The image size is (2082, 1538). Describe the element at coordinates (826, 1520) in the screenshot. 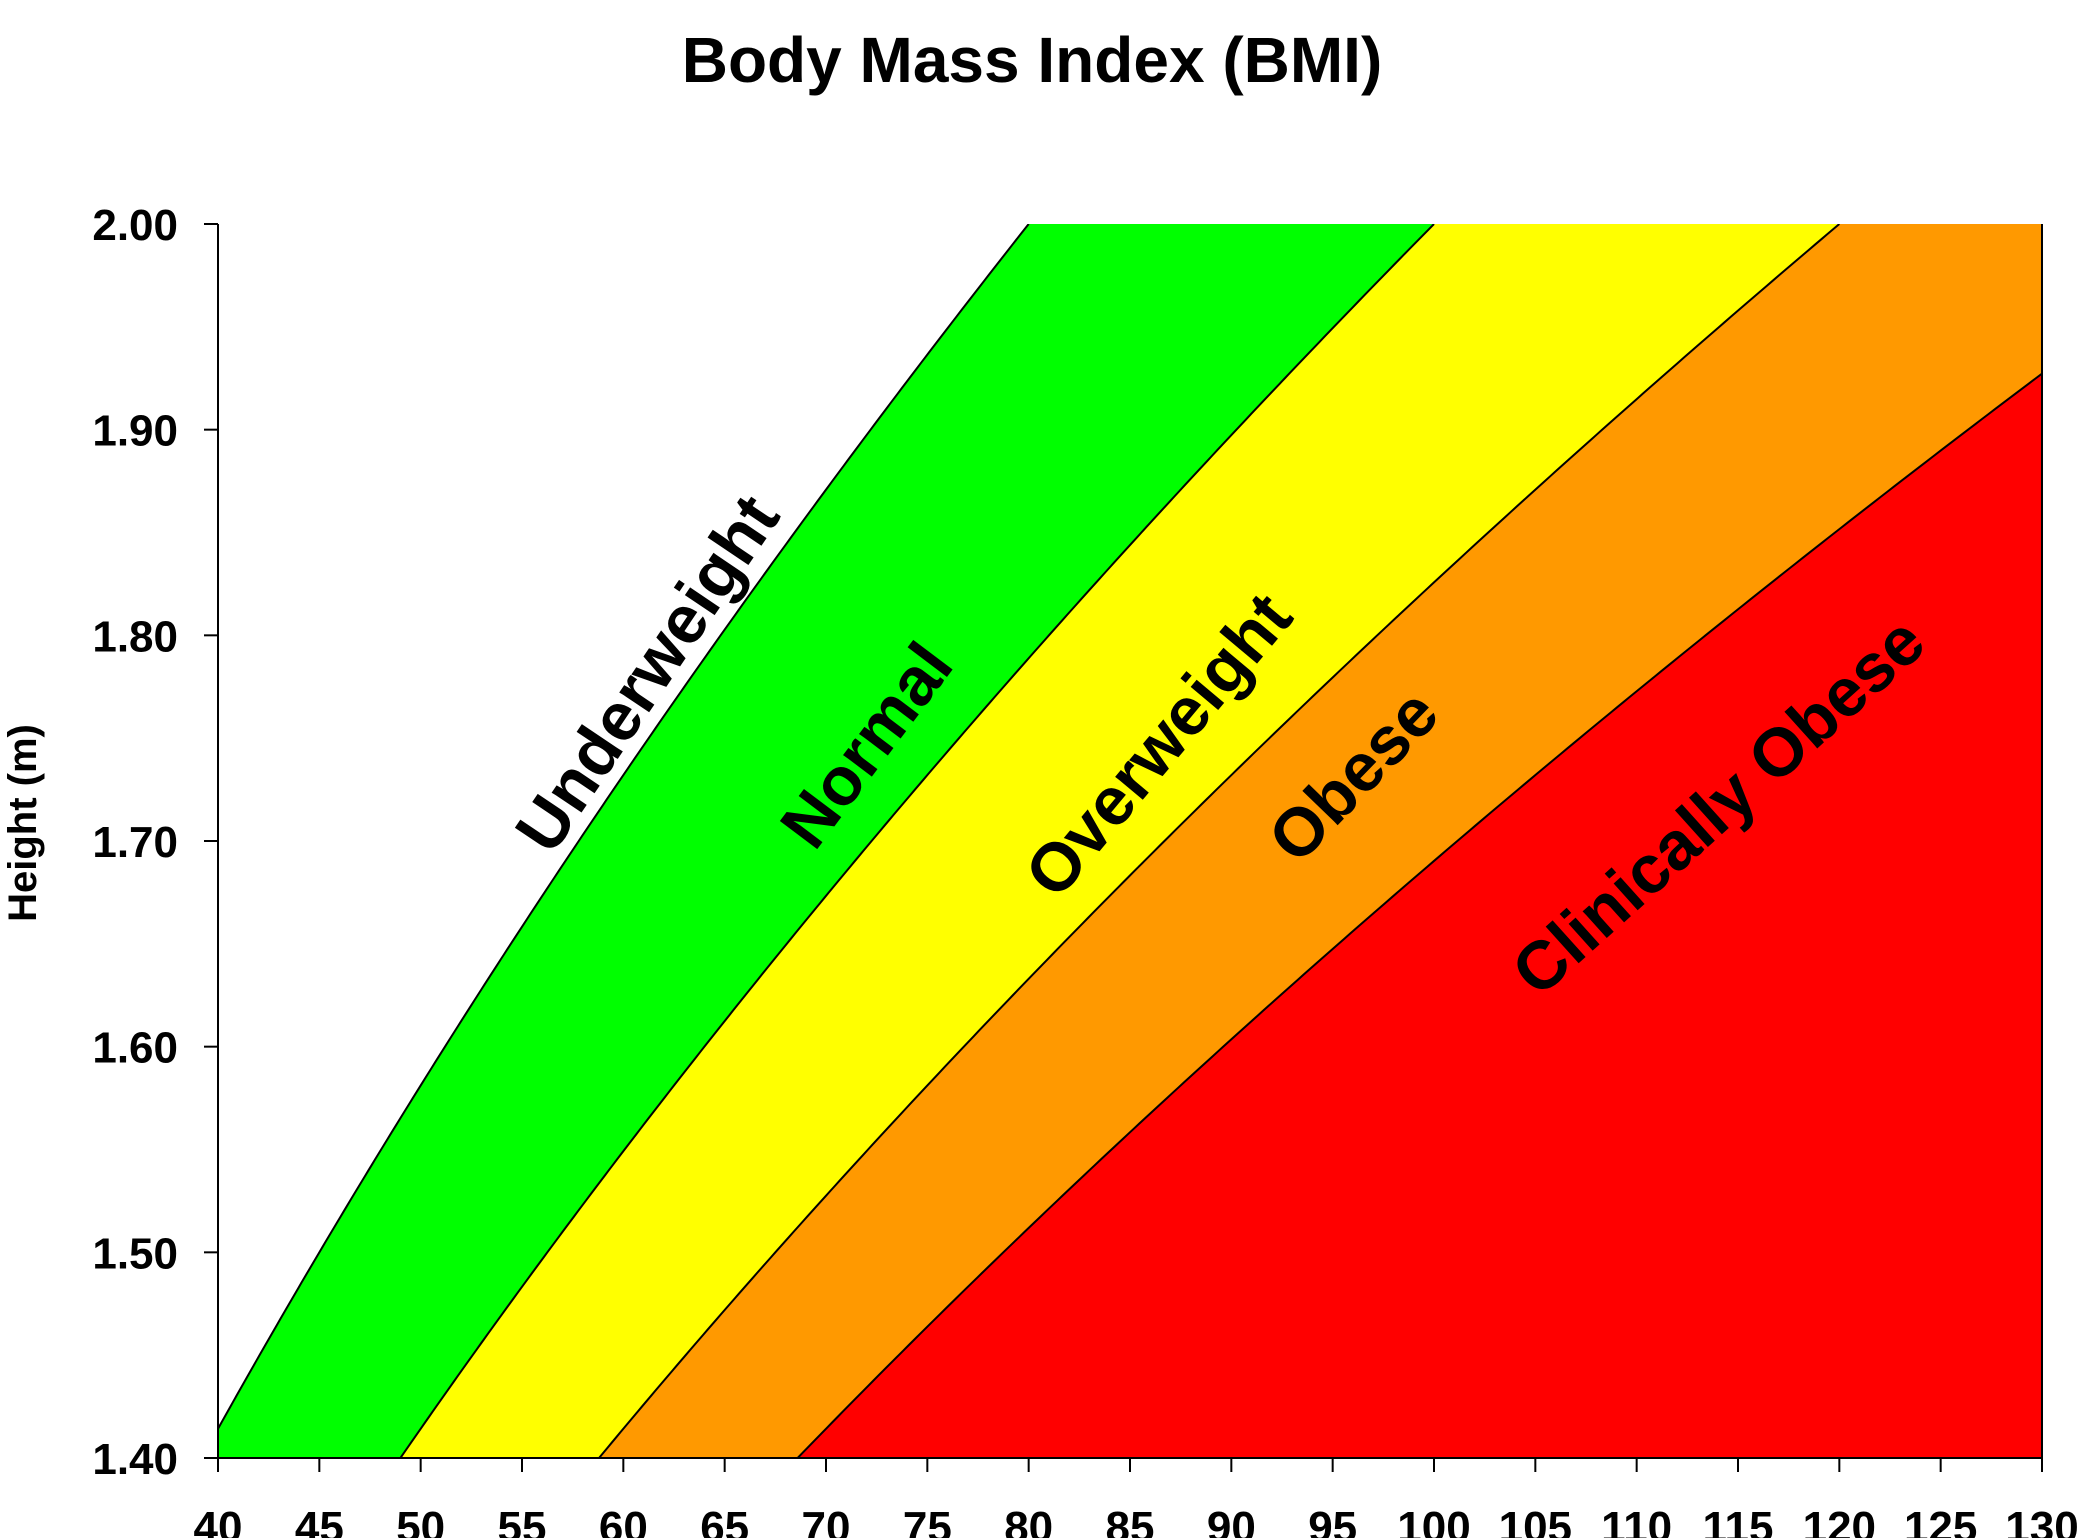

I see `x-tick-label-70: 70` at that location.